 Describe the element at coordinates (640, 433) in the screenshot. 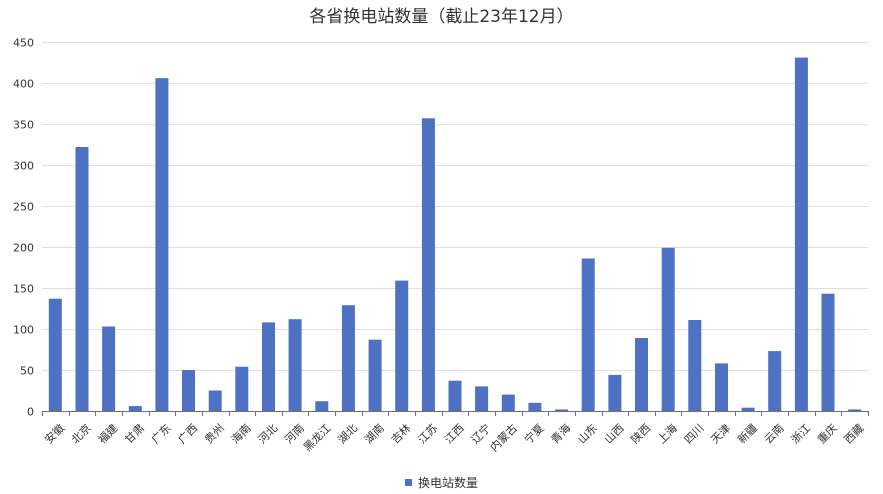

I see `x-tick-label: 陕西` at that location.